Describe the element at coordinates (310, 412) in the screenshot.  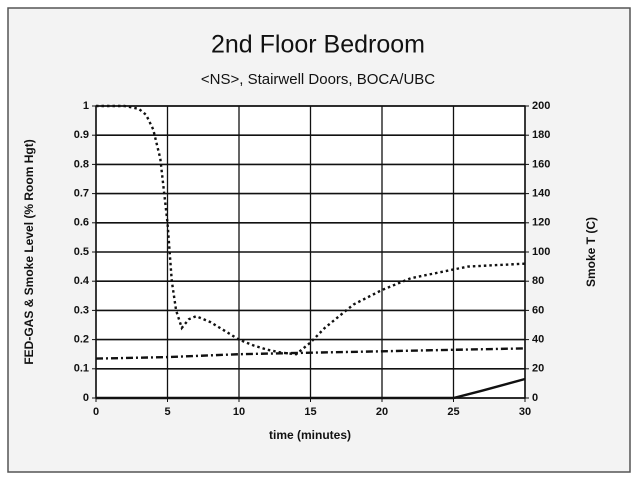
I see `x-tick-label: 15` at that location.